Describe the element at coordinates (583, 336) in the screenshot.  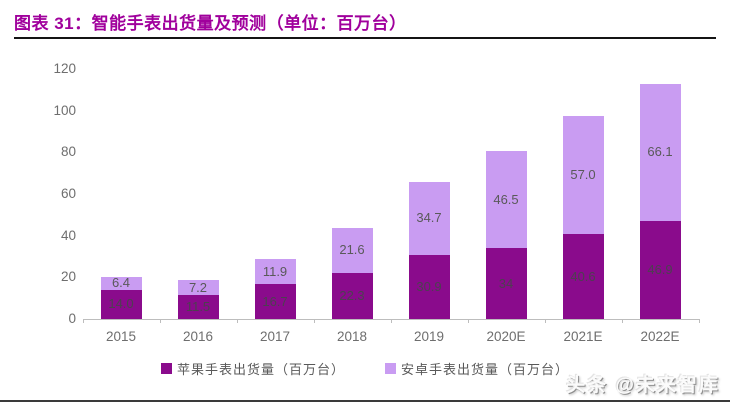
I see `x-axis-category-label: 2021E` at that location.